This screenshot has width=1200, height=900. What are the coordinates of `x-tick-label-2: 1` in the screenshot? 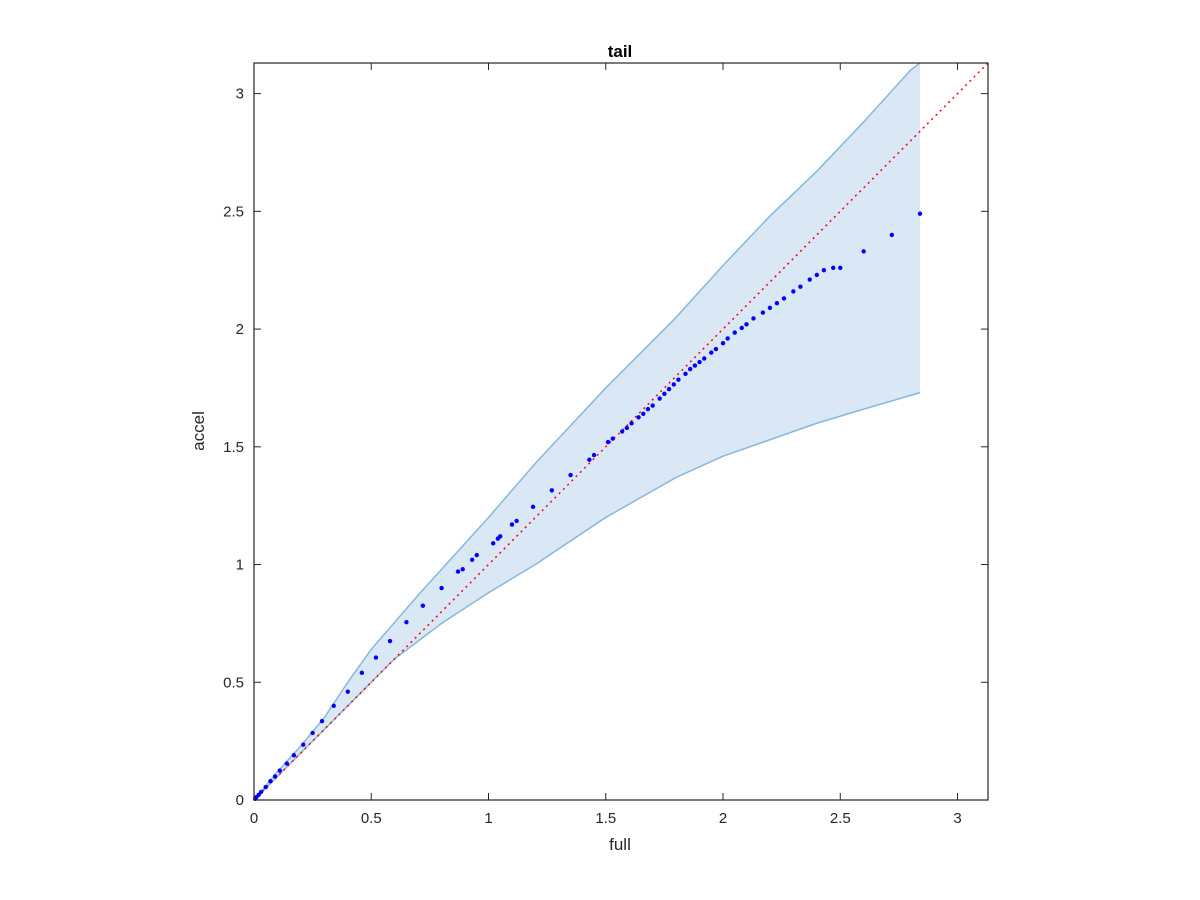 It's located at (488, 818).